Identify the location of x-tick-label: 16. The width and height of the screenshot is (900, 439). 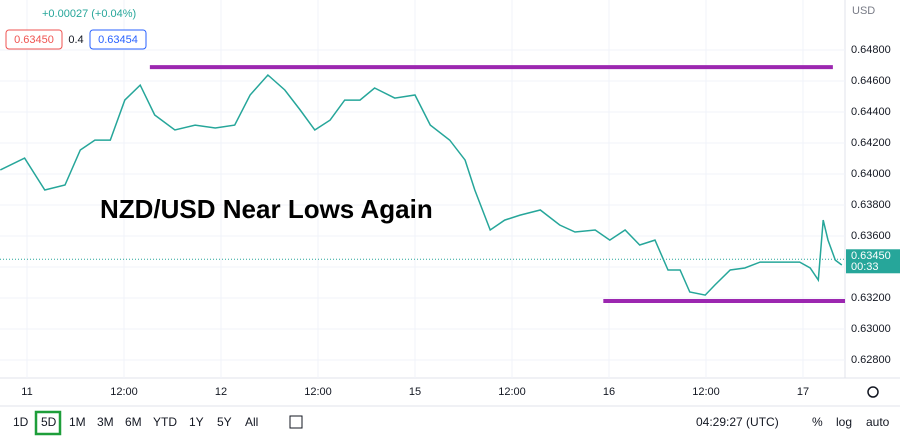
(609, 392).